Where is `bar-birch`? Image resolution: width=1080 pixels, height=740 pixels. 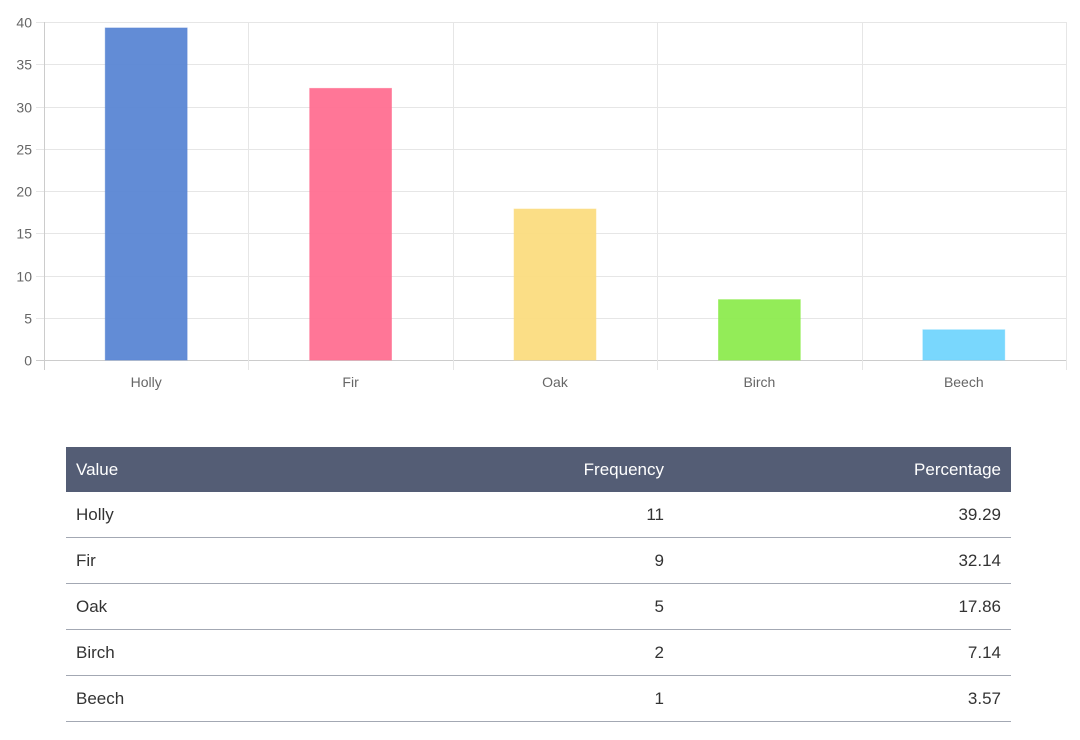
bar-birch is located at coordinates (759, 330).